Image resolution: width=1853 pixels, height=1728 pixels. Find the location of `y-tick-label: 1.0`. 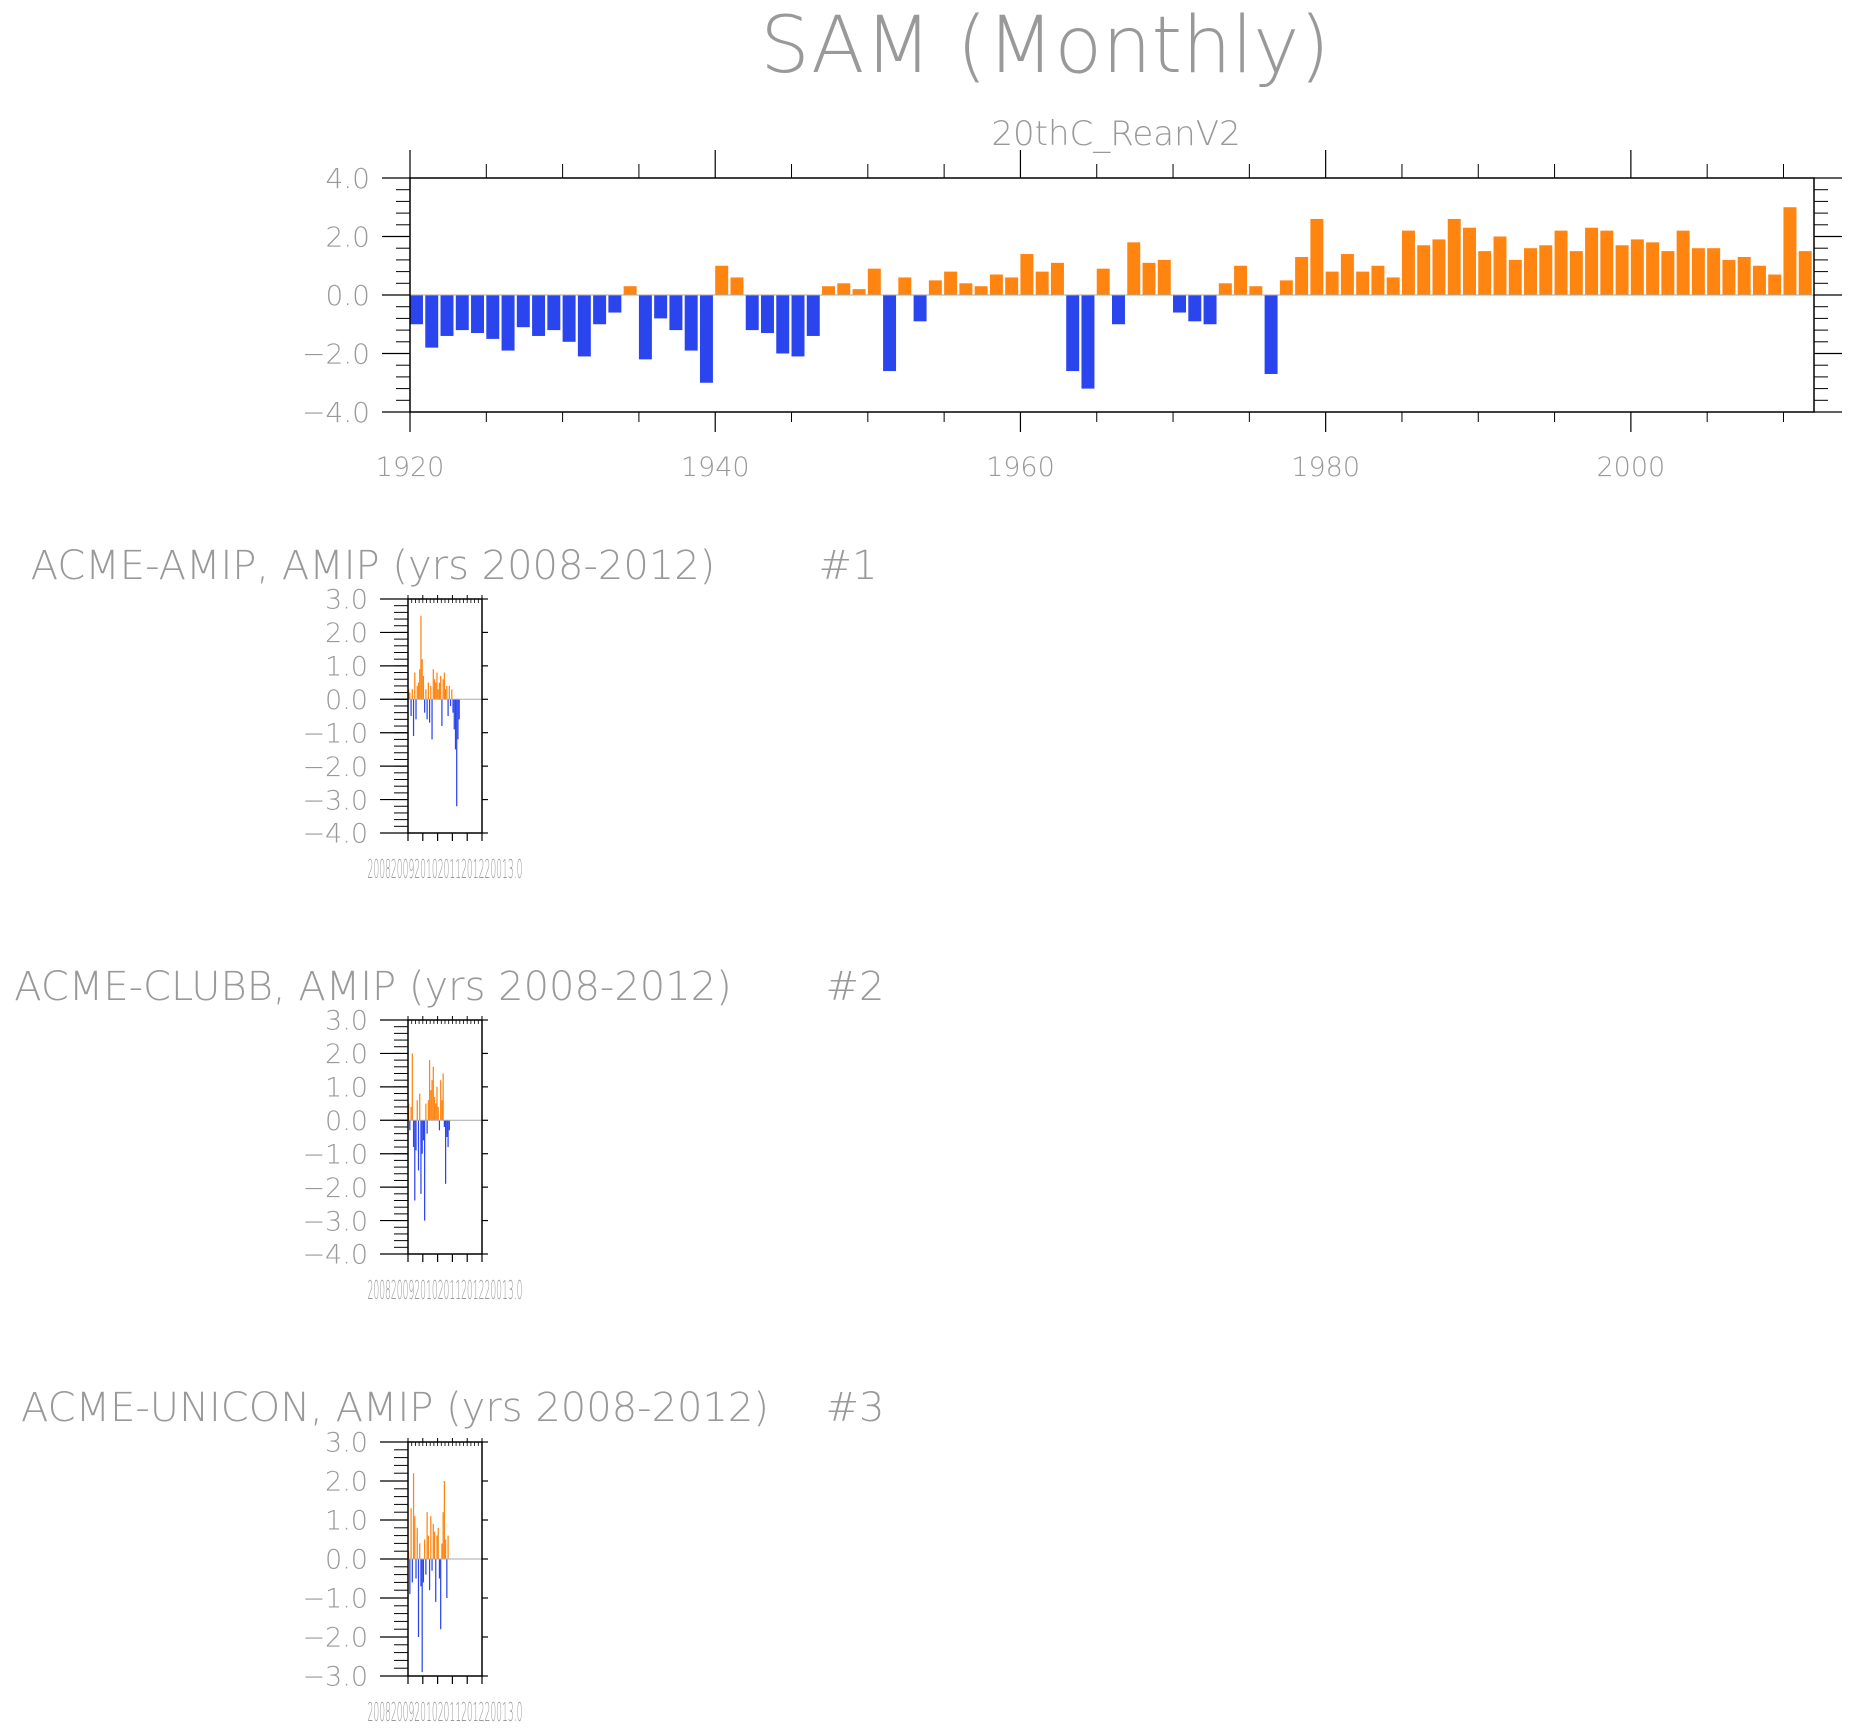

y-tick-label: 1.0 is located at coordinates (346, 667).